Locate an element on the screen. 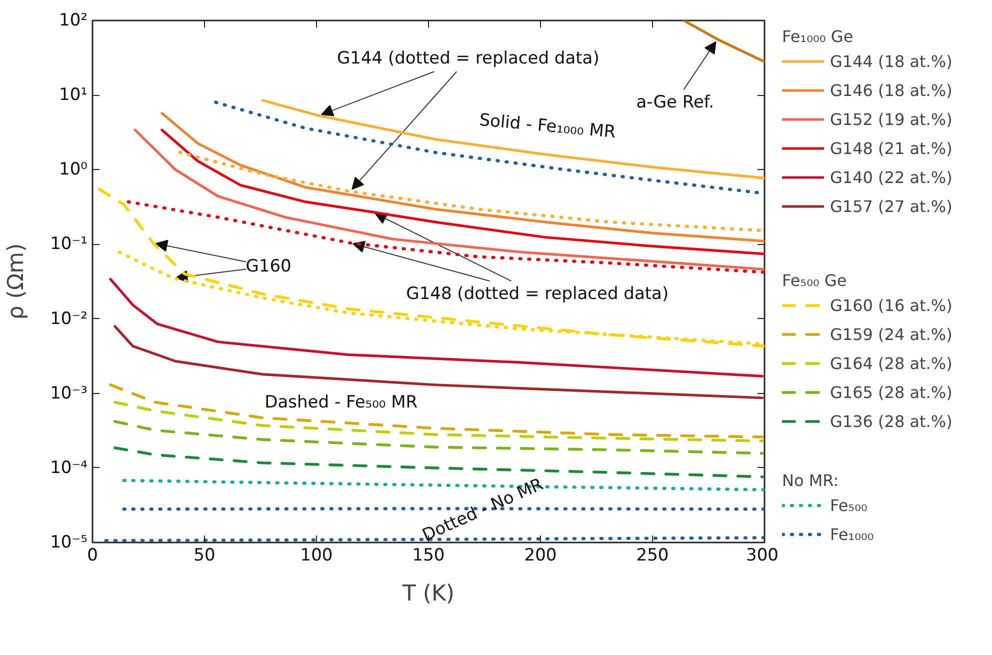 This screenshot has width=992, height=655. y-axis-title: ρ (Ωm) is located at coordinates (17, 281).